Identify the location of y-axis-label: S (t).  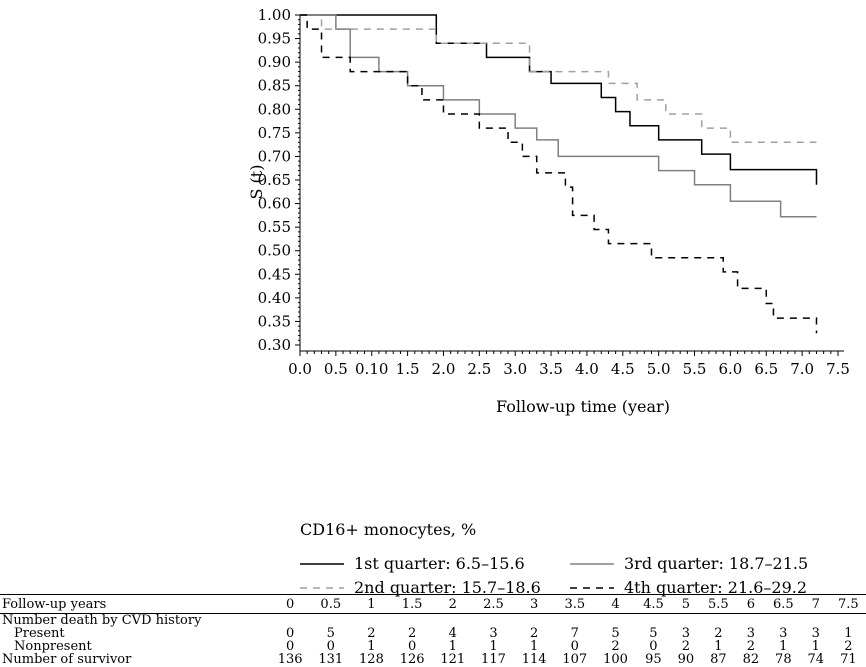
(256, 182).